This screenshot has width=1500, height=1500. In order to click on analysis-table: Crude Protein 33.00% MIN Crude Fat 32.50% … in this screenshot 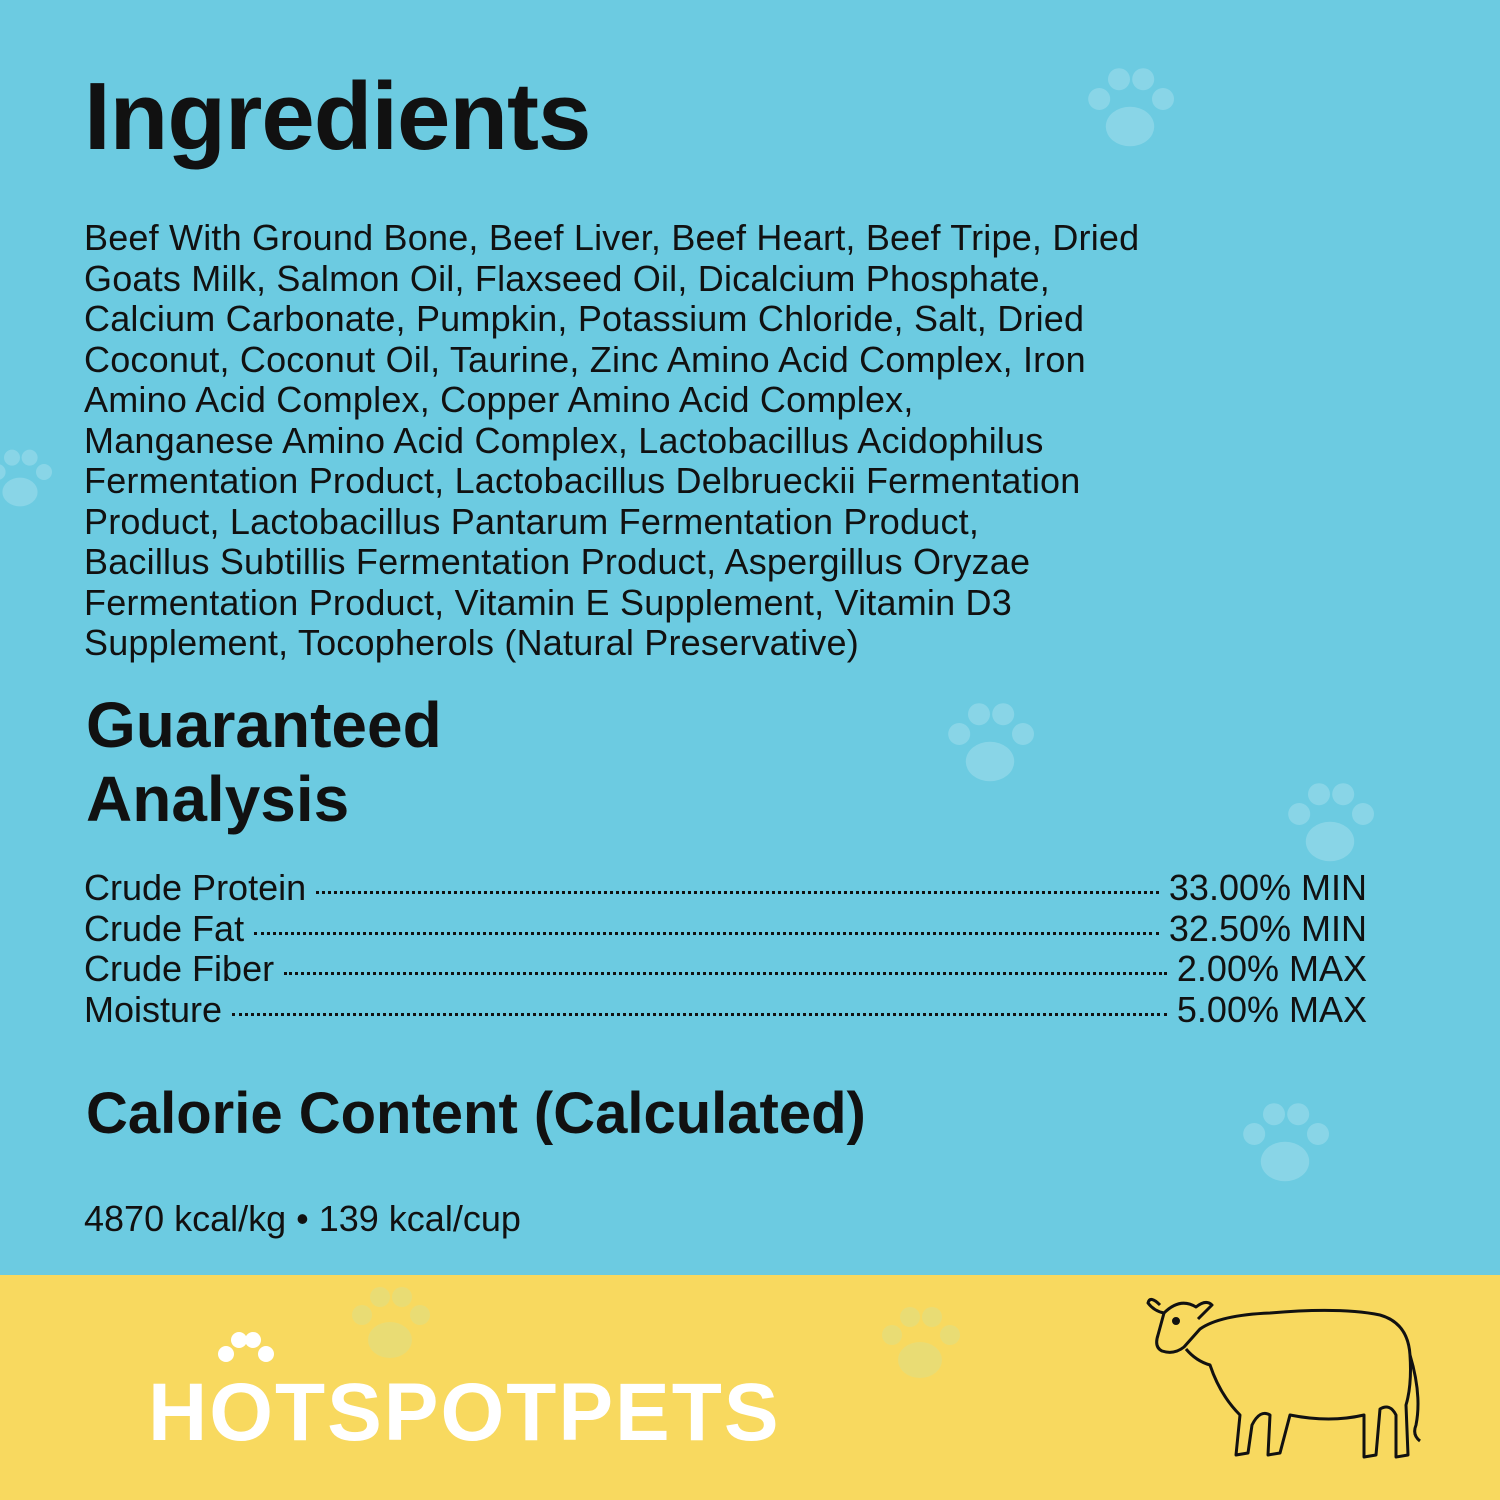, I will do `click(725, 949)`.